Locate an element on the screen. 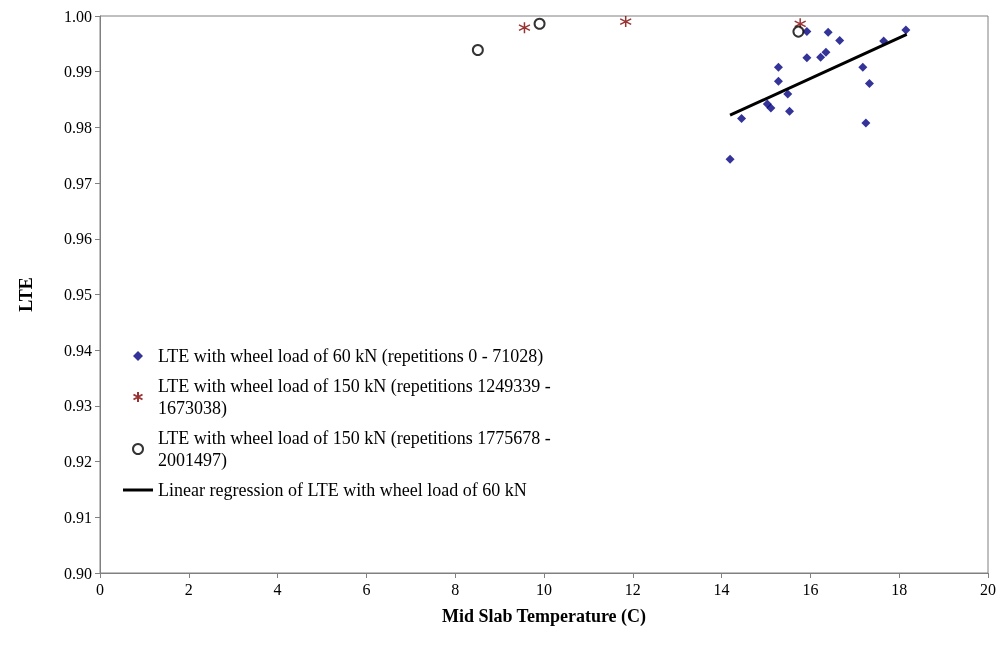 This screenshot has height=660, width=1003. legend-label: LTE with wheel load of 150 kN (repetitions 1775678 - 2001497) is located at coordinates (357, 449).